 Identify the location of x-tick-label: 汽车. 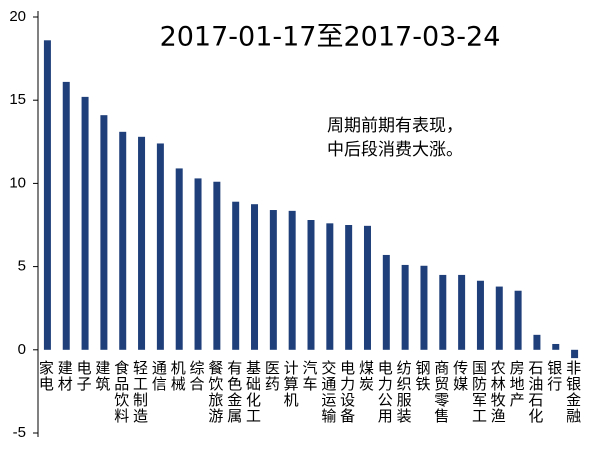
(310, 376).